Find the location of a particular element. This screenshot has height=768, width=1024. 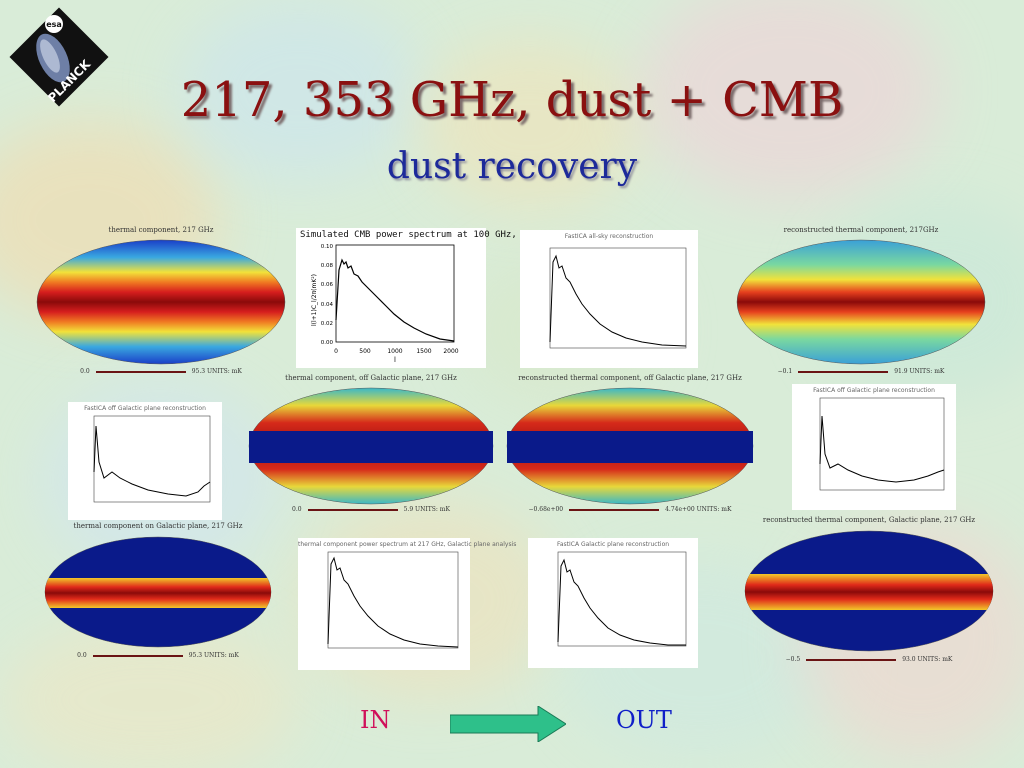

svg-text: 1500 is located at coordinates (423, 351).